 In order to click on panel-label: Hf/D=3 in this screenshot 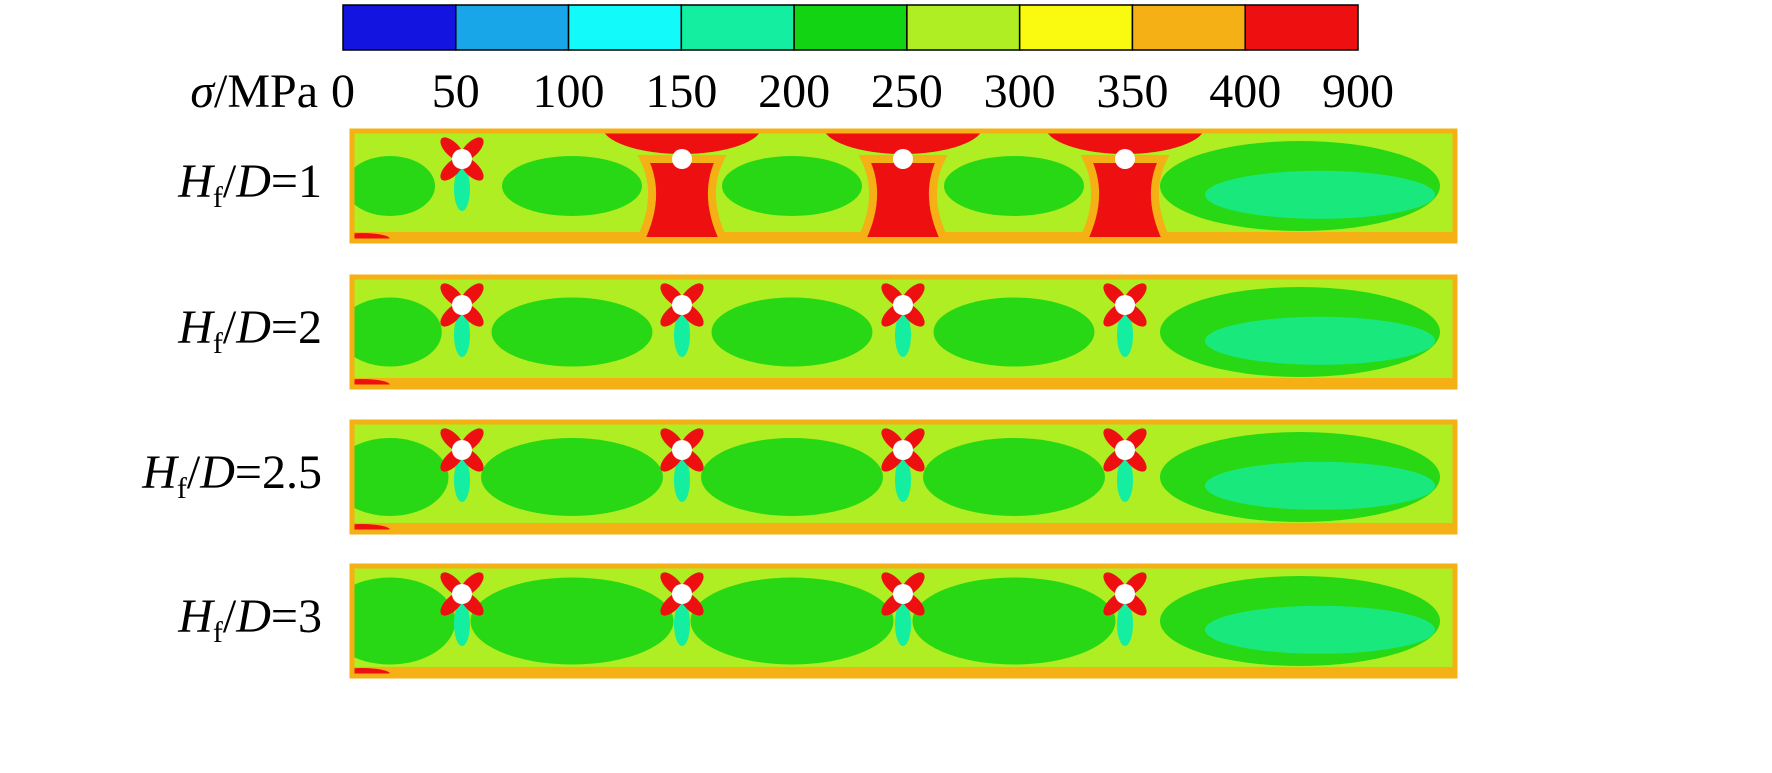, I will do `click(249, 619)`.